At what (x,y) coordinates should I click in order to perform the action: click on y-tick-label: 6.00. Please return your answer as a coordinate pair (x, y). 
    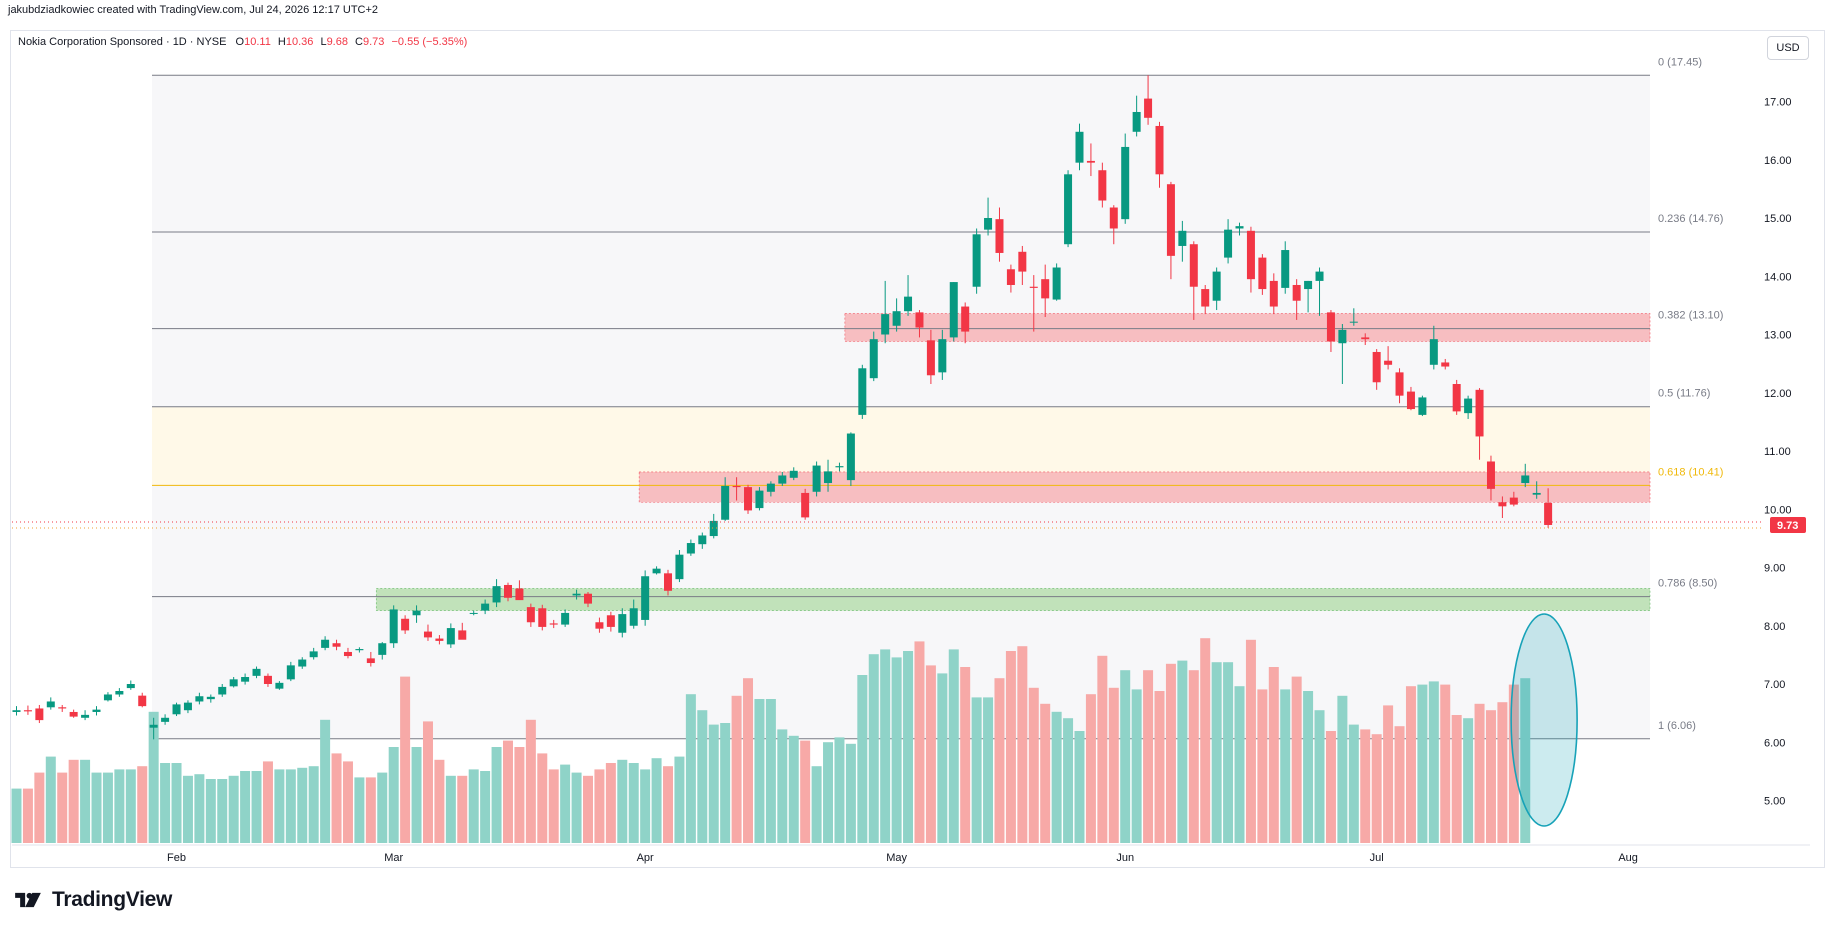
    Looking at the image, I should click on (1774, 743).